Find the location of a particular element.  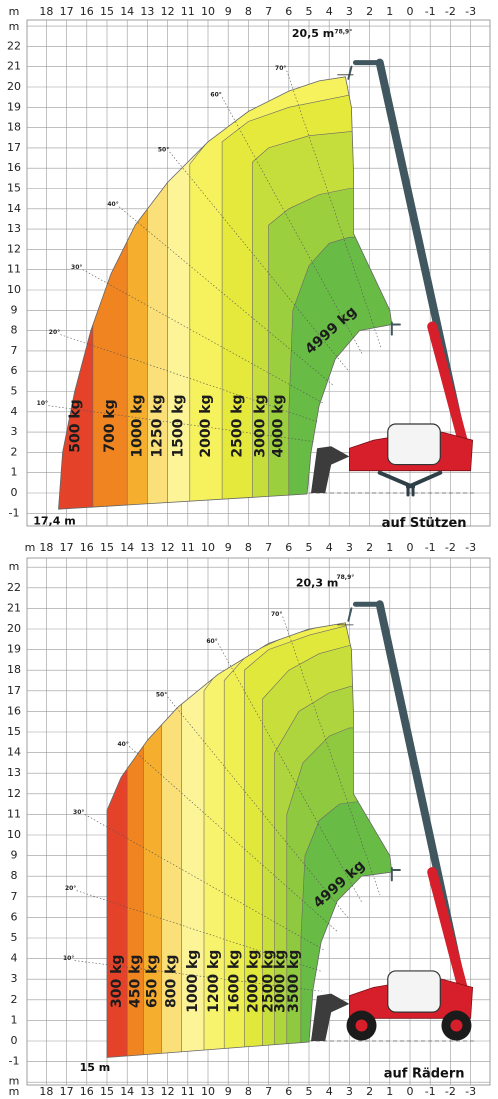

max-reach-label: 17,4 m is located at coordinates (54, 520).